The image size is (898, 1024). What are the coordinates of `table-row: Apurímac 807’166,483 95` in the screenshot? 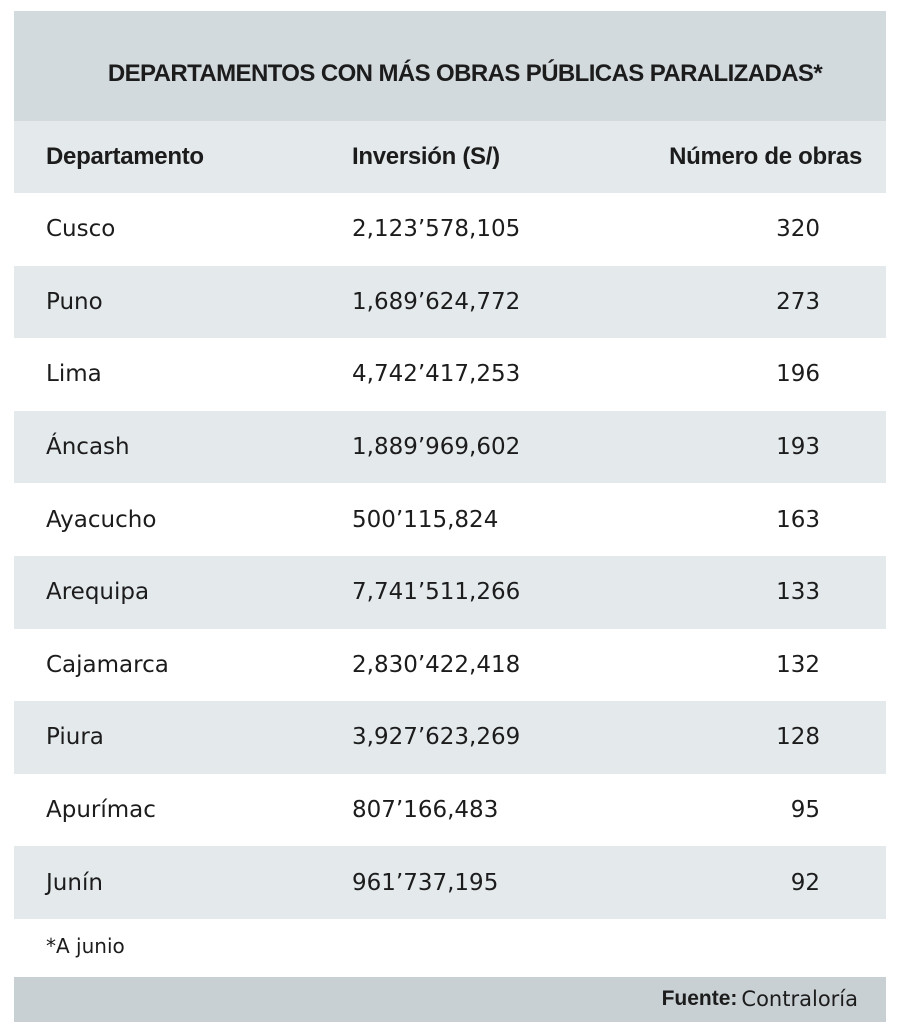 It's located at (450, 810).